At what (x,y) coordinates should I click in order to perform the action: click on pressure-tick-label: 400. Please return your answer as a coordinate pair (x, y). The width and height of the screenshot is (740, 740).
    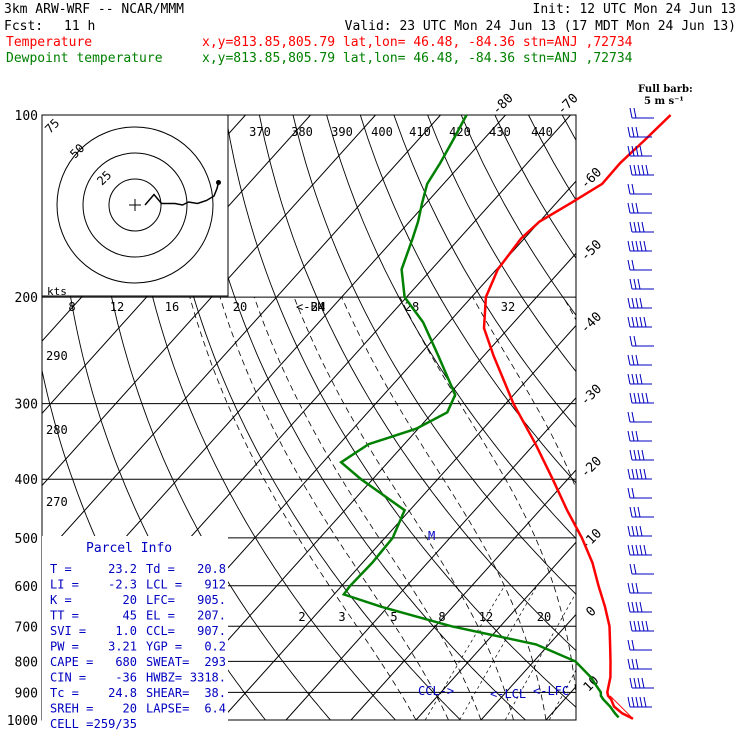
    Looking at the image, I should click on (26, 480).